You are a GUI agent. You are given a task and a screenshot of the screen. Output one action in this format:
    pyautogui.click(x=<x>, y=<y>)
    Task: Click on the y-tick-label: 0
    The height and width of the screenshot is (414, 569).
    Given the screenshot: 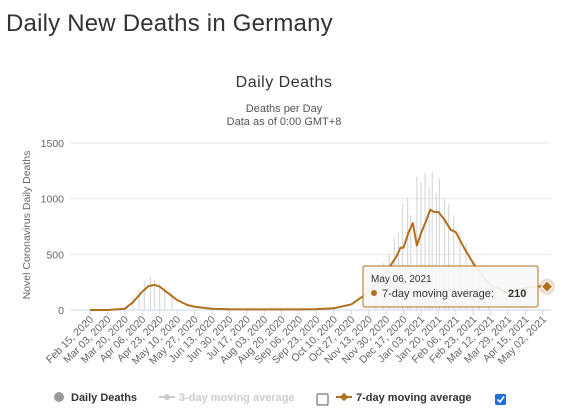 What is the action you would take?
    pyautogui.click(x=61, y=311)
    